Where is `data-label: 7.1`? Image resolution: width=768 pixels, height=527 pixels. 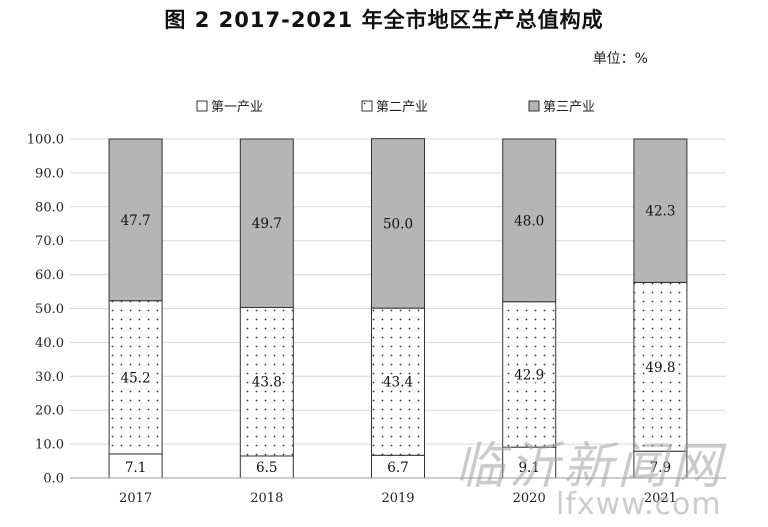 data-label: 7.1 is located at coordinates (135, 468).